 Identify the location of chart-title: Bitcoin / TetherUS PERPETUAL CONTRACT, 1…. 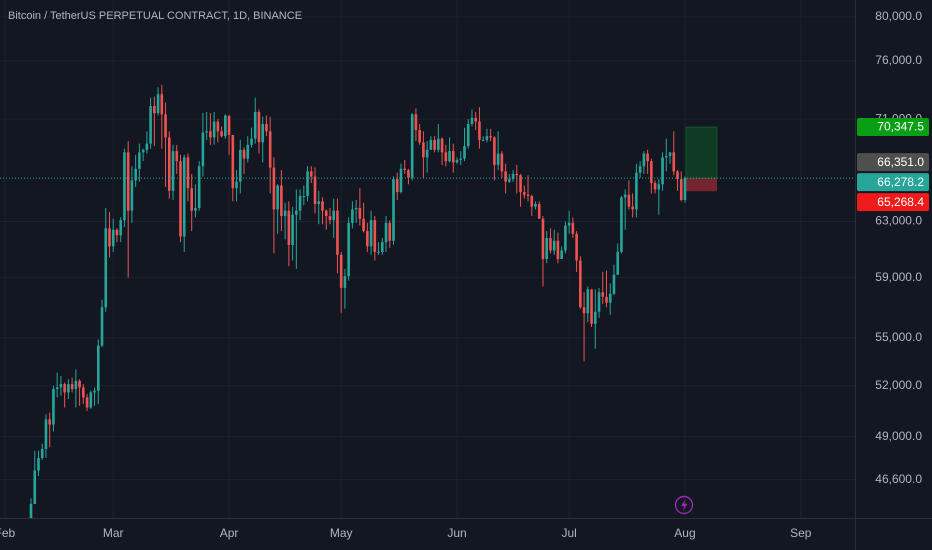
(155, 16).